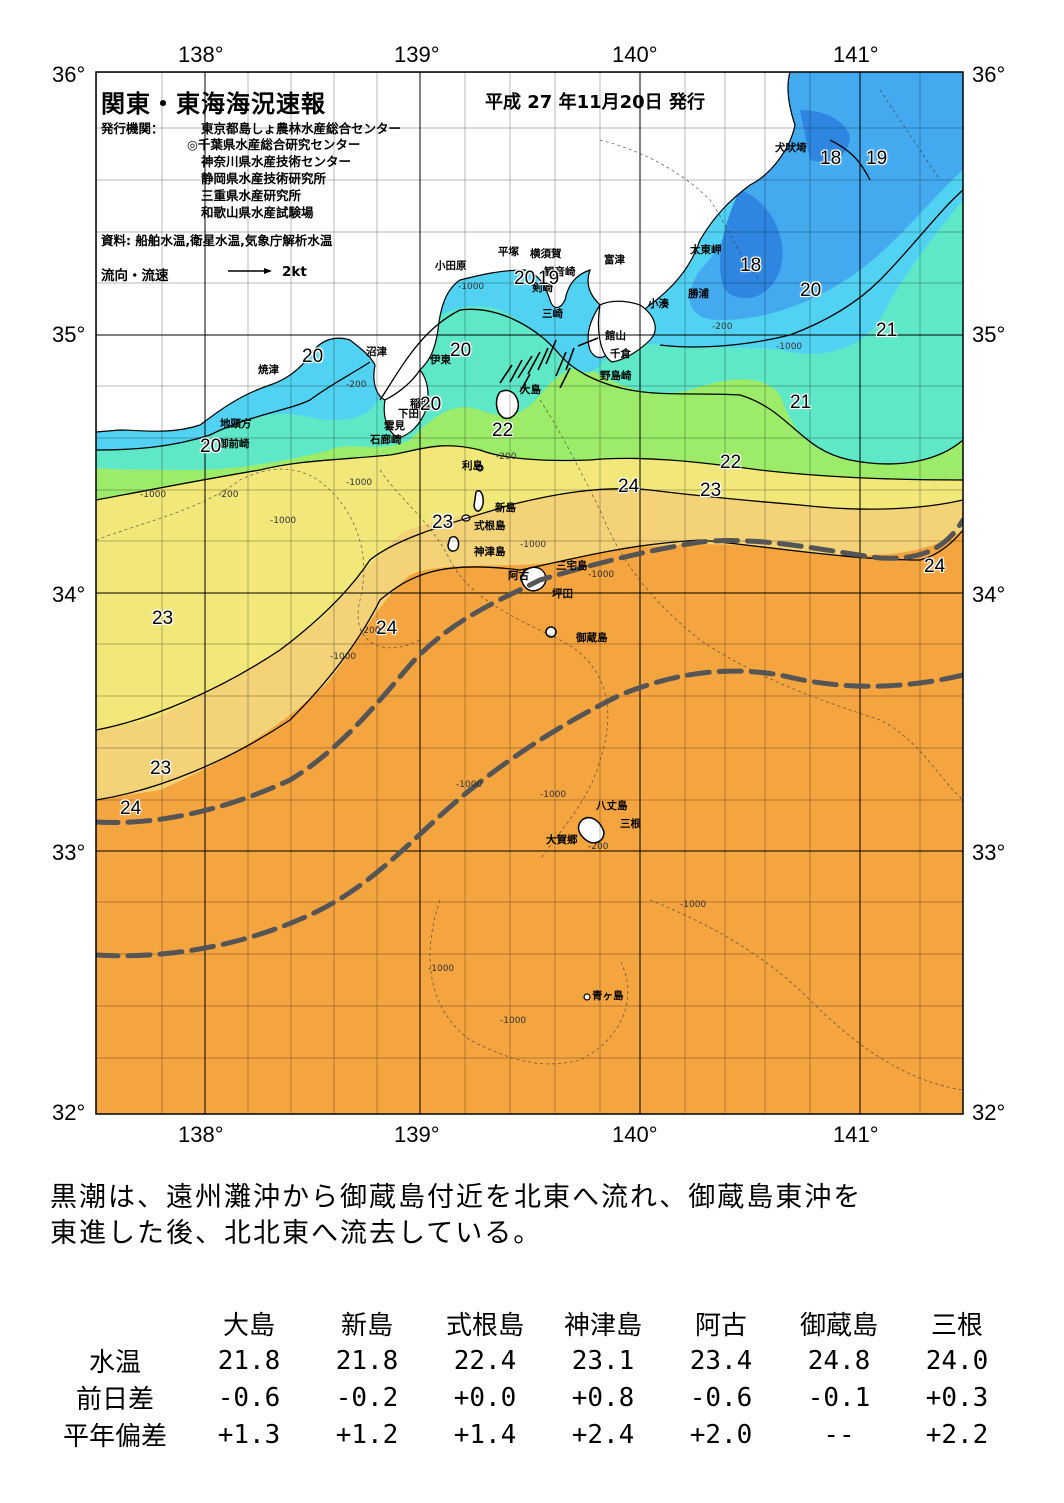 The width and height of the screenshot is (1064, 1503). I want to click on publisher-5: 三重県水産研究所, so click(251, 195).